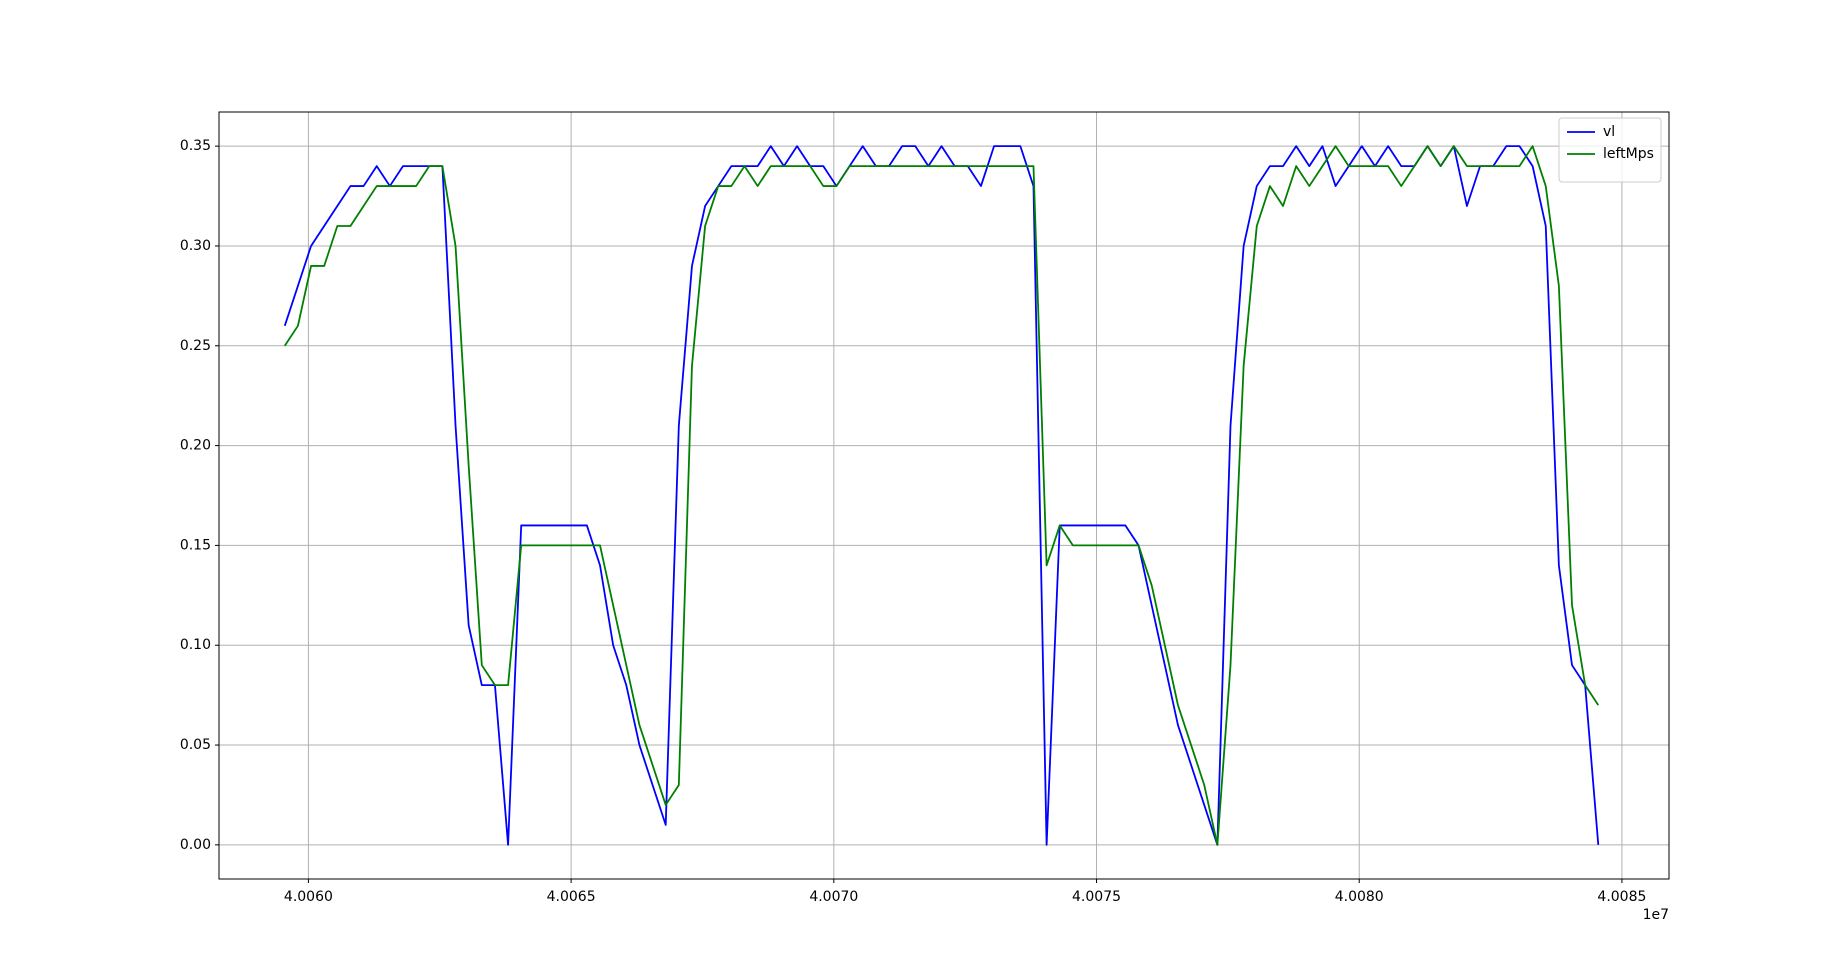  Describe the element at coordinates (195, 146) in the screenshot. I see `y-tick-label: 0.35` at that location.